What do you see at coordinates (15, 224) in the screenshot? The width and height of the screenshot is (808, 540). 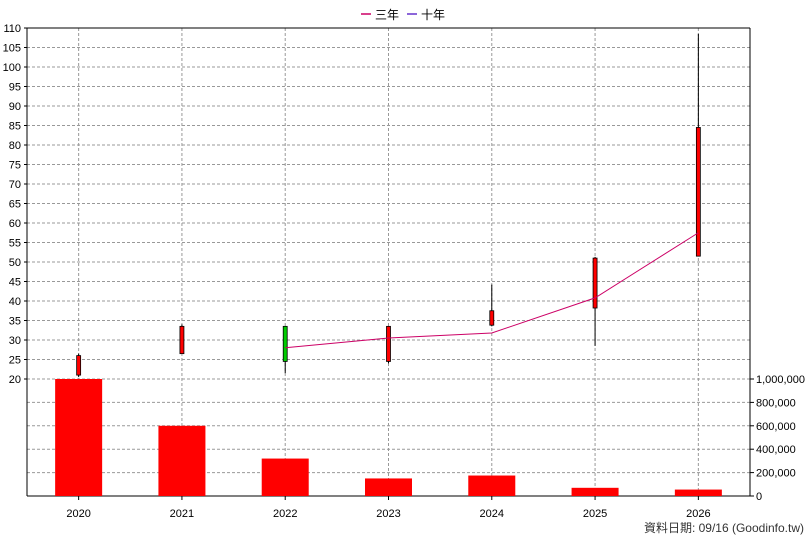 I see `price-tick-label: 60` at bounding box center [15, 224].